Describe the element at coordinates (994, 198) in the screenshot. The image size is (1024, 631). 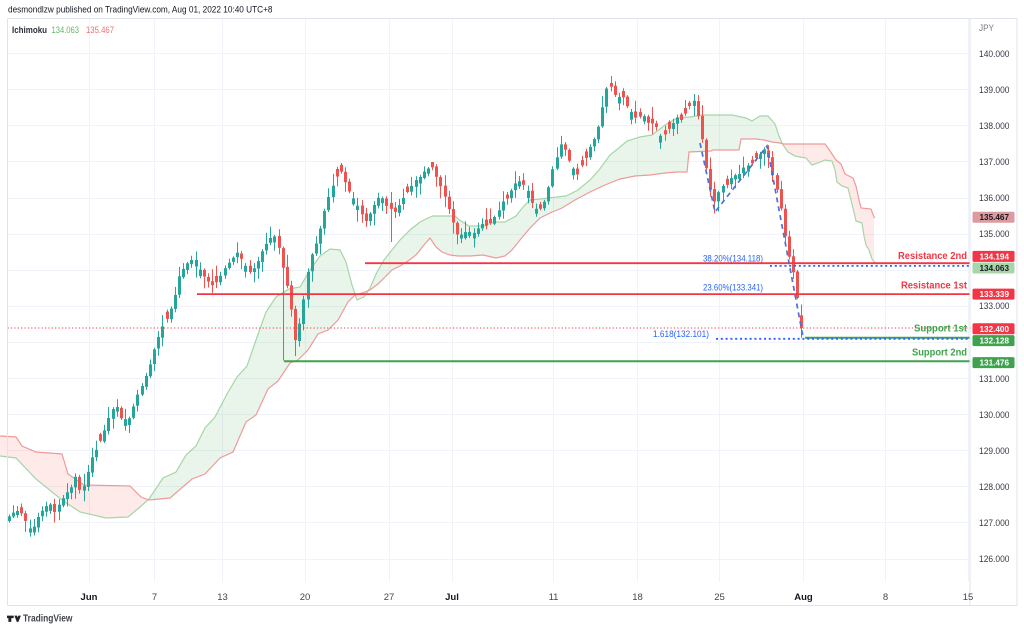
I see `svg-text: 136.000` at that location.